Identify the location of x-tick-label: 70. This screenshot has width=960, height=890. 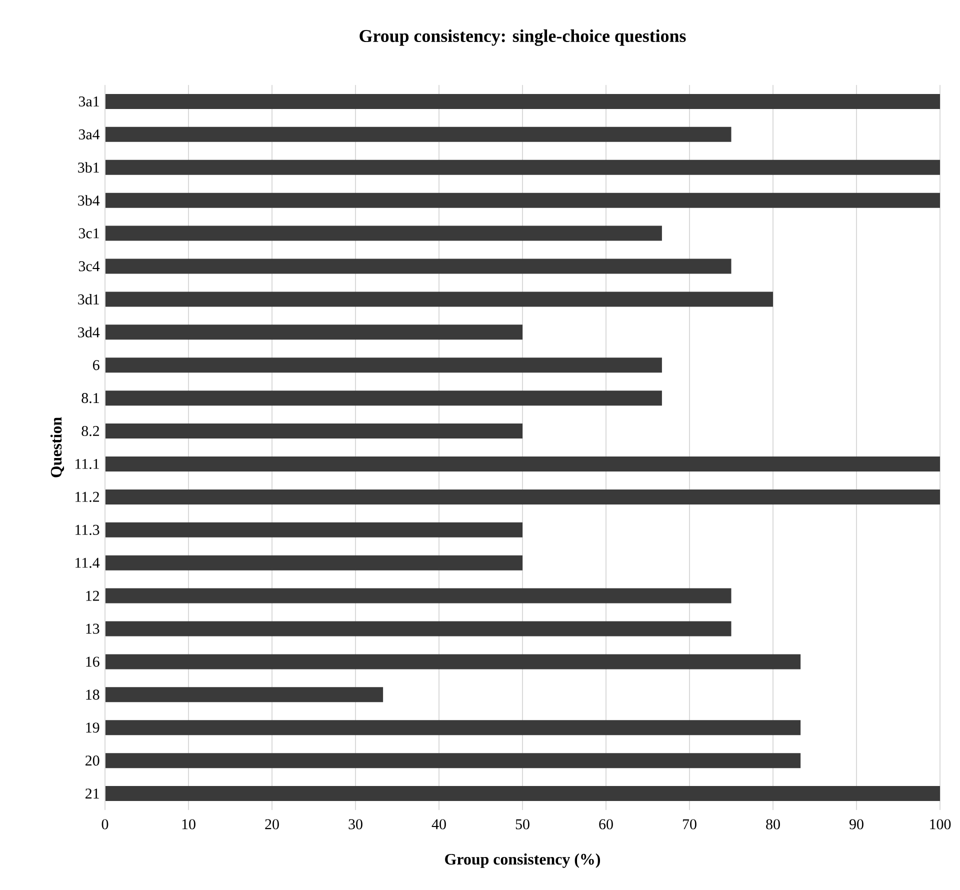
(689, 824).